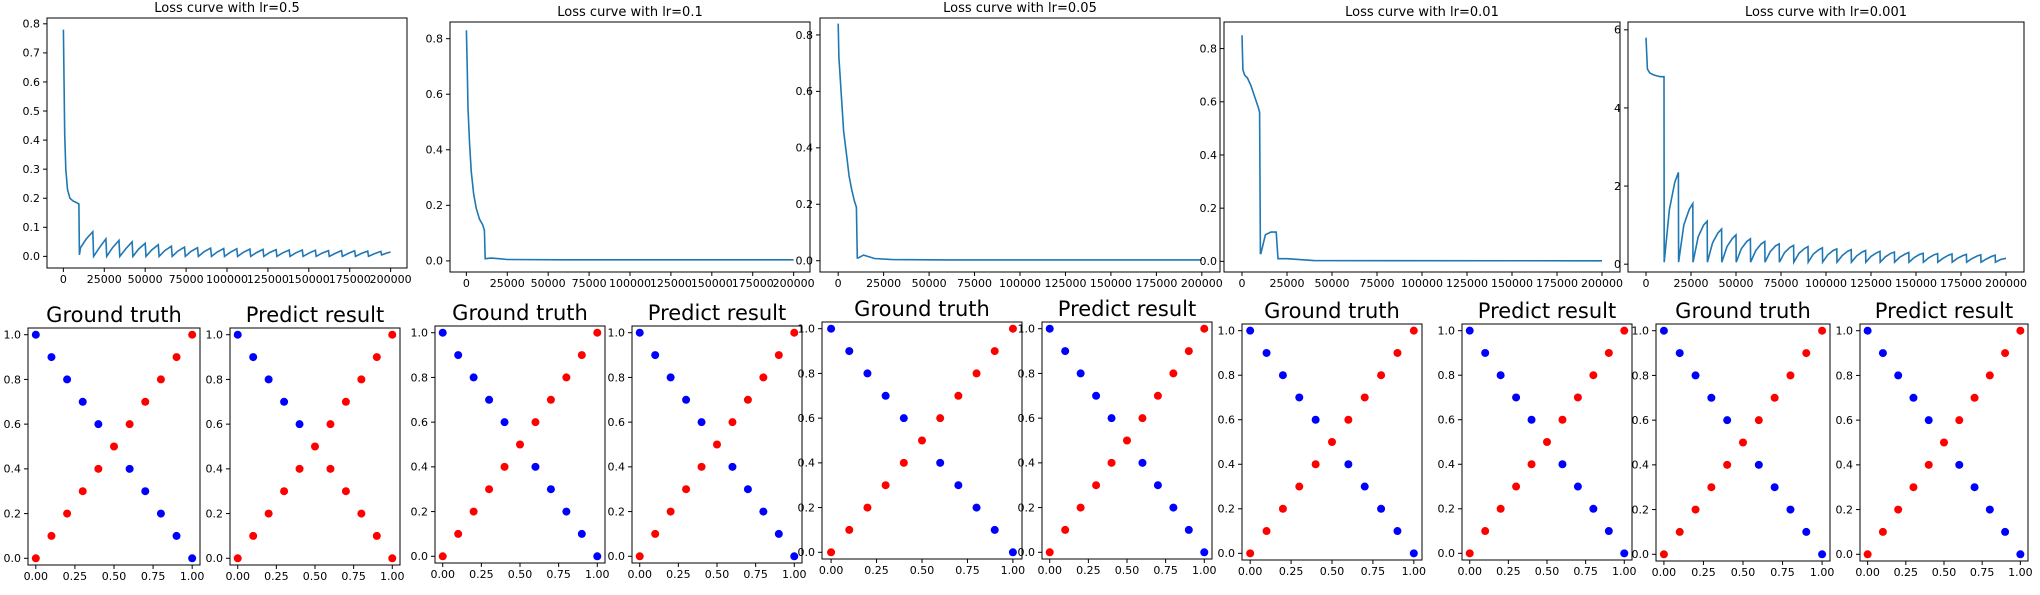 Image resolution: width=2040 pixels, height=595 pixels. I want to click on scatter-xtick-label-9-0: 0.00, so click(1867, 572).